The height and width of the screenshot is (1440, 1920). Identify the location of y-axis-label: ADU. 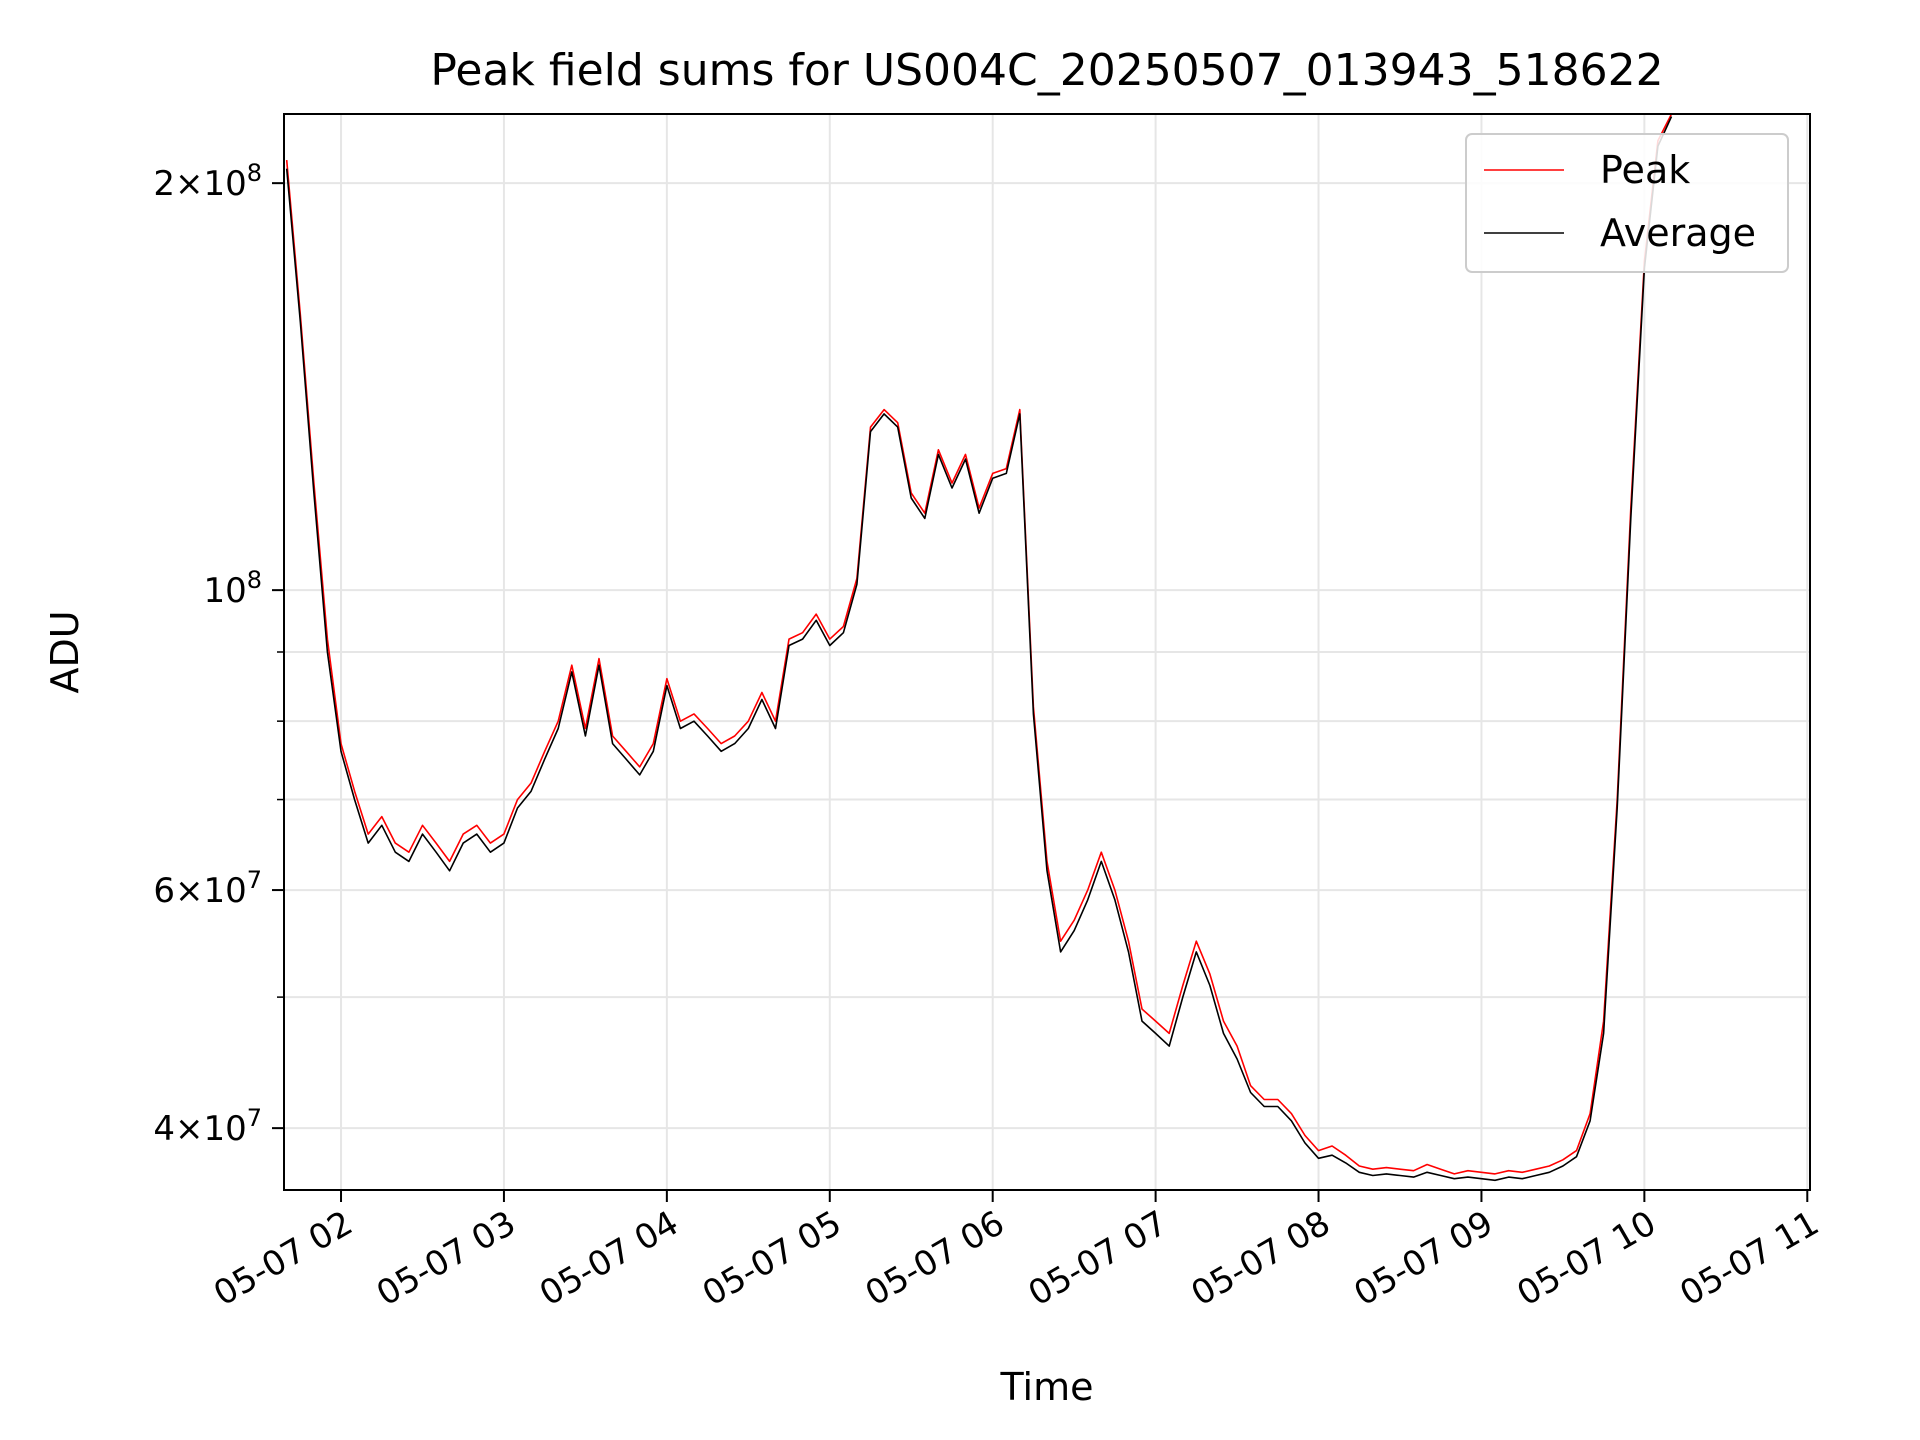
(65, 651).